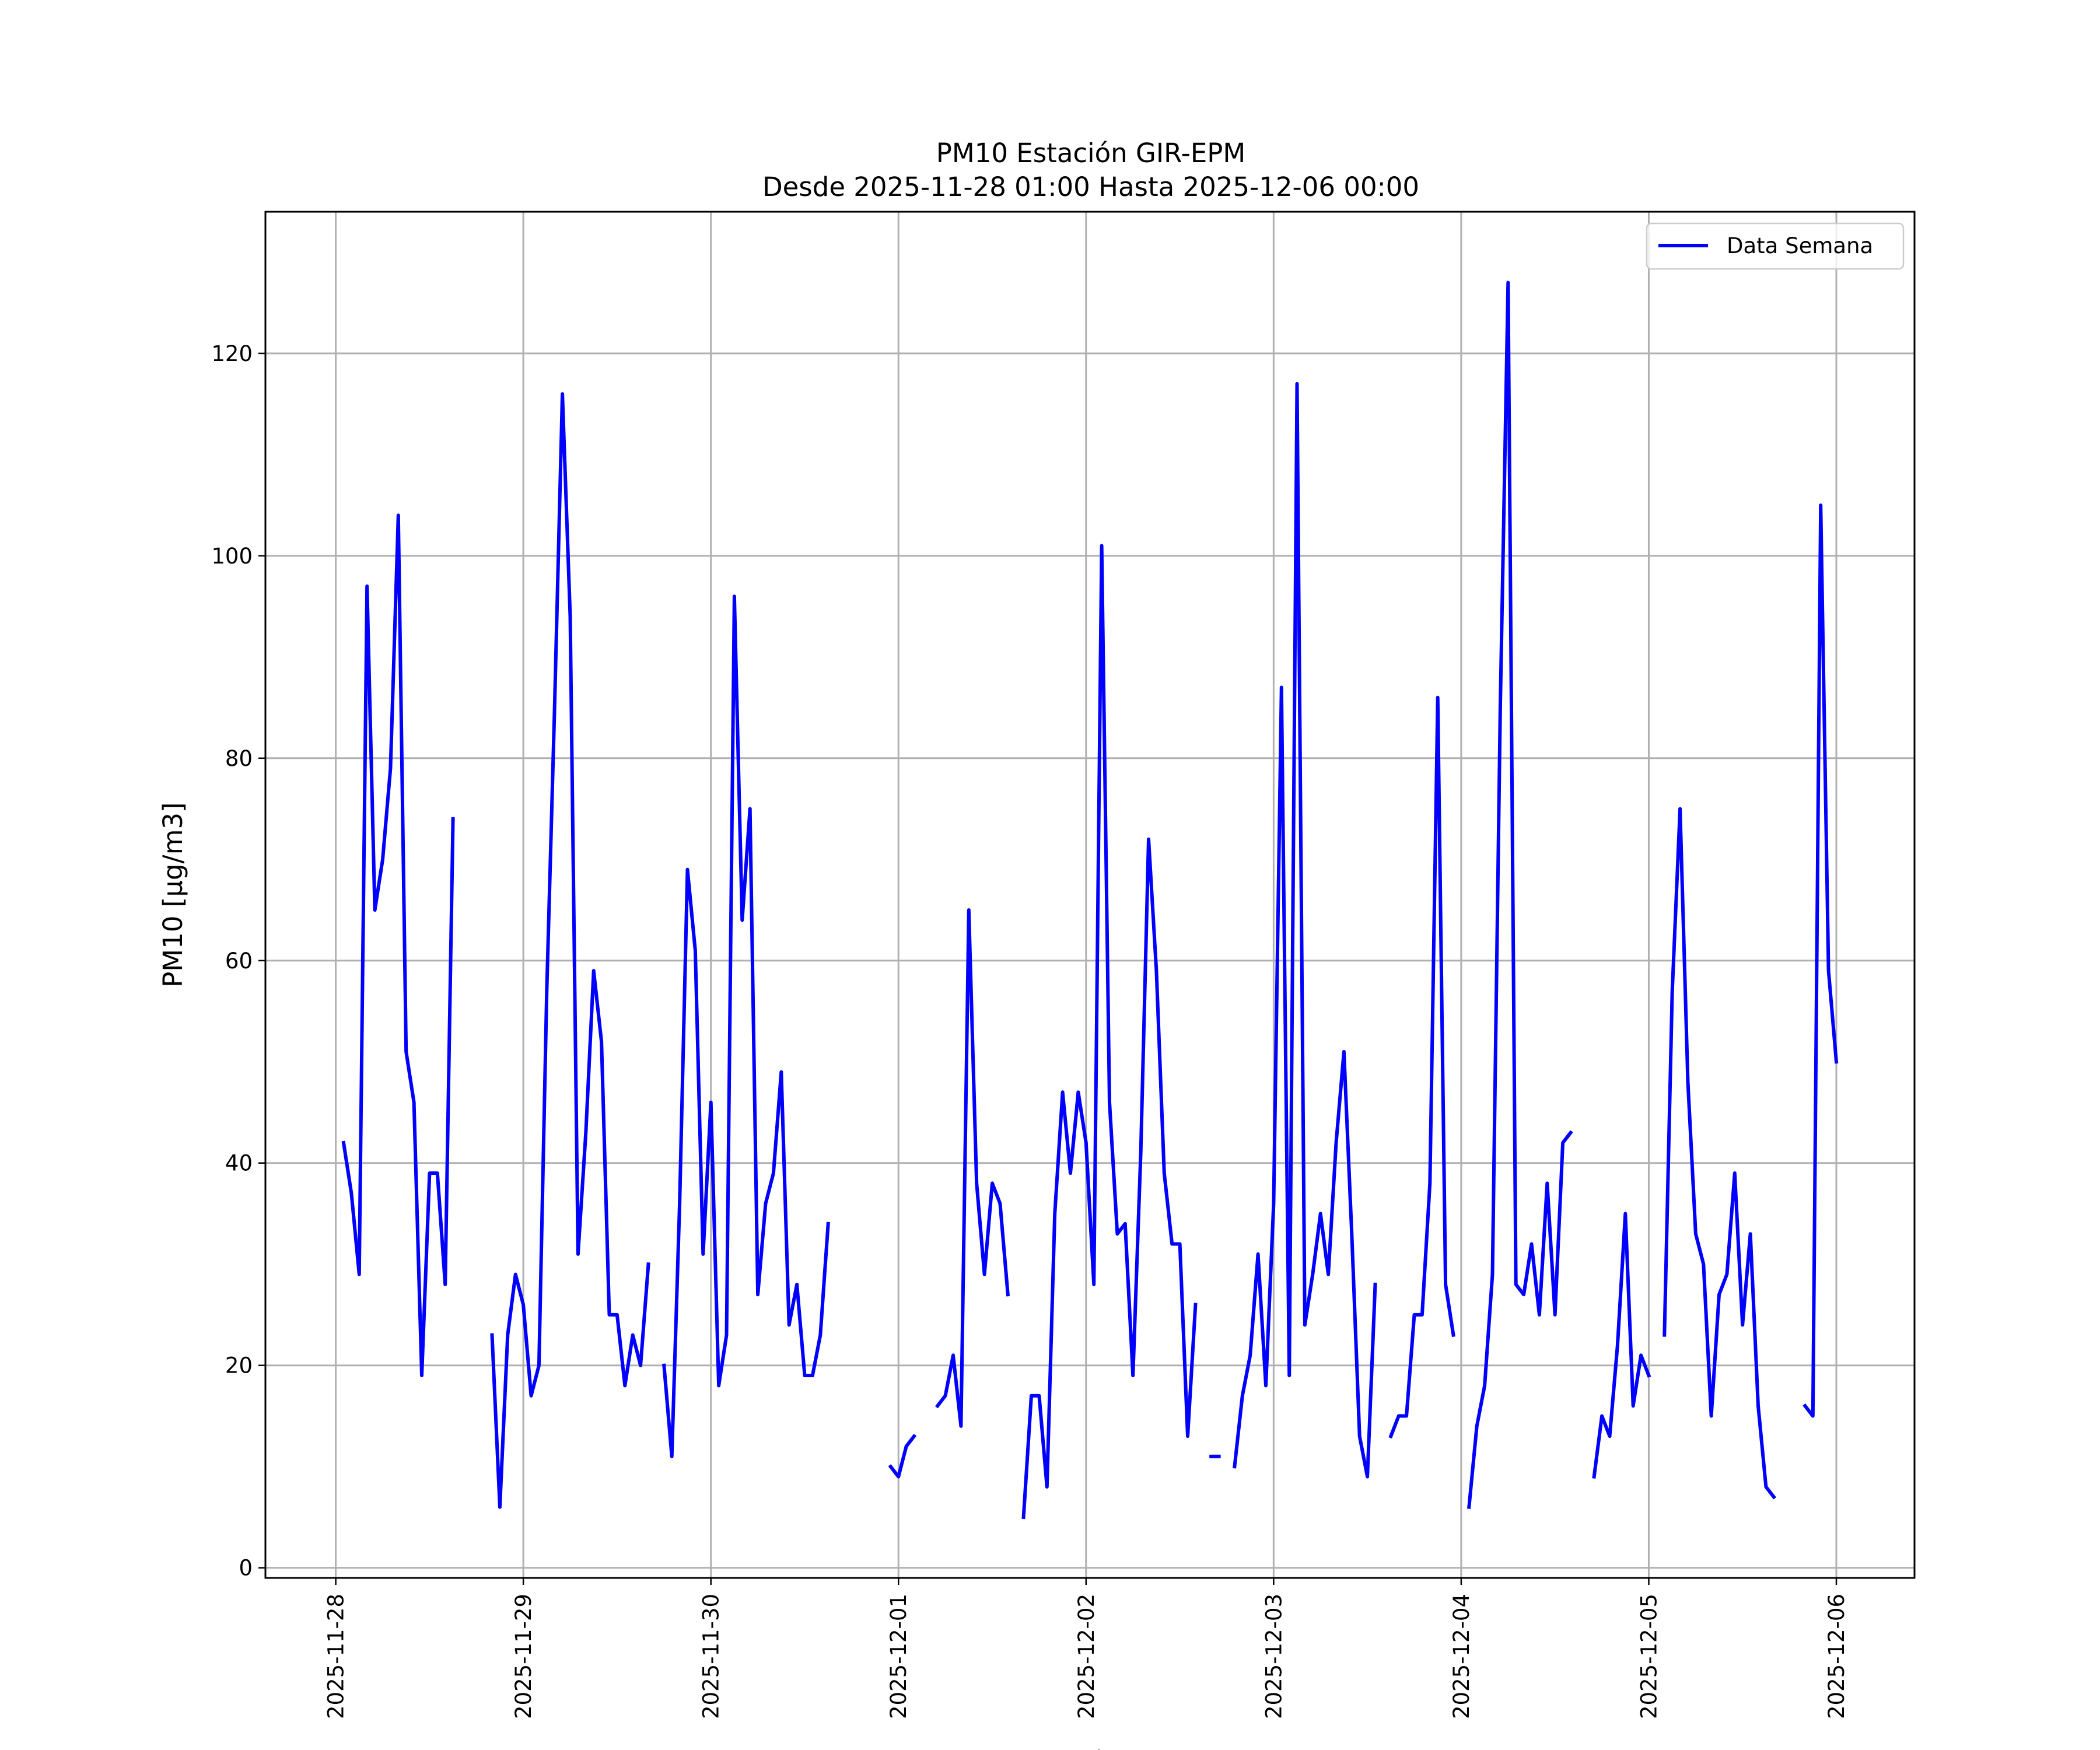  I want to click on x-tick-label: 2025-11-30, so click(711, 1657).